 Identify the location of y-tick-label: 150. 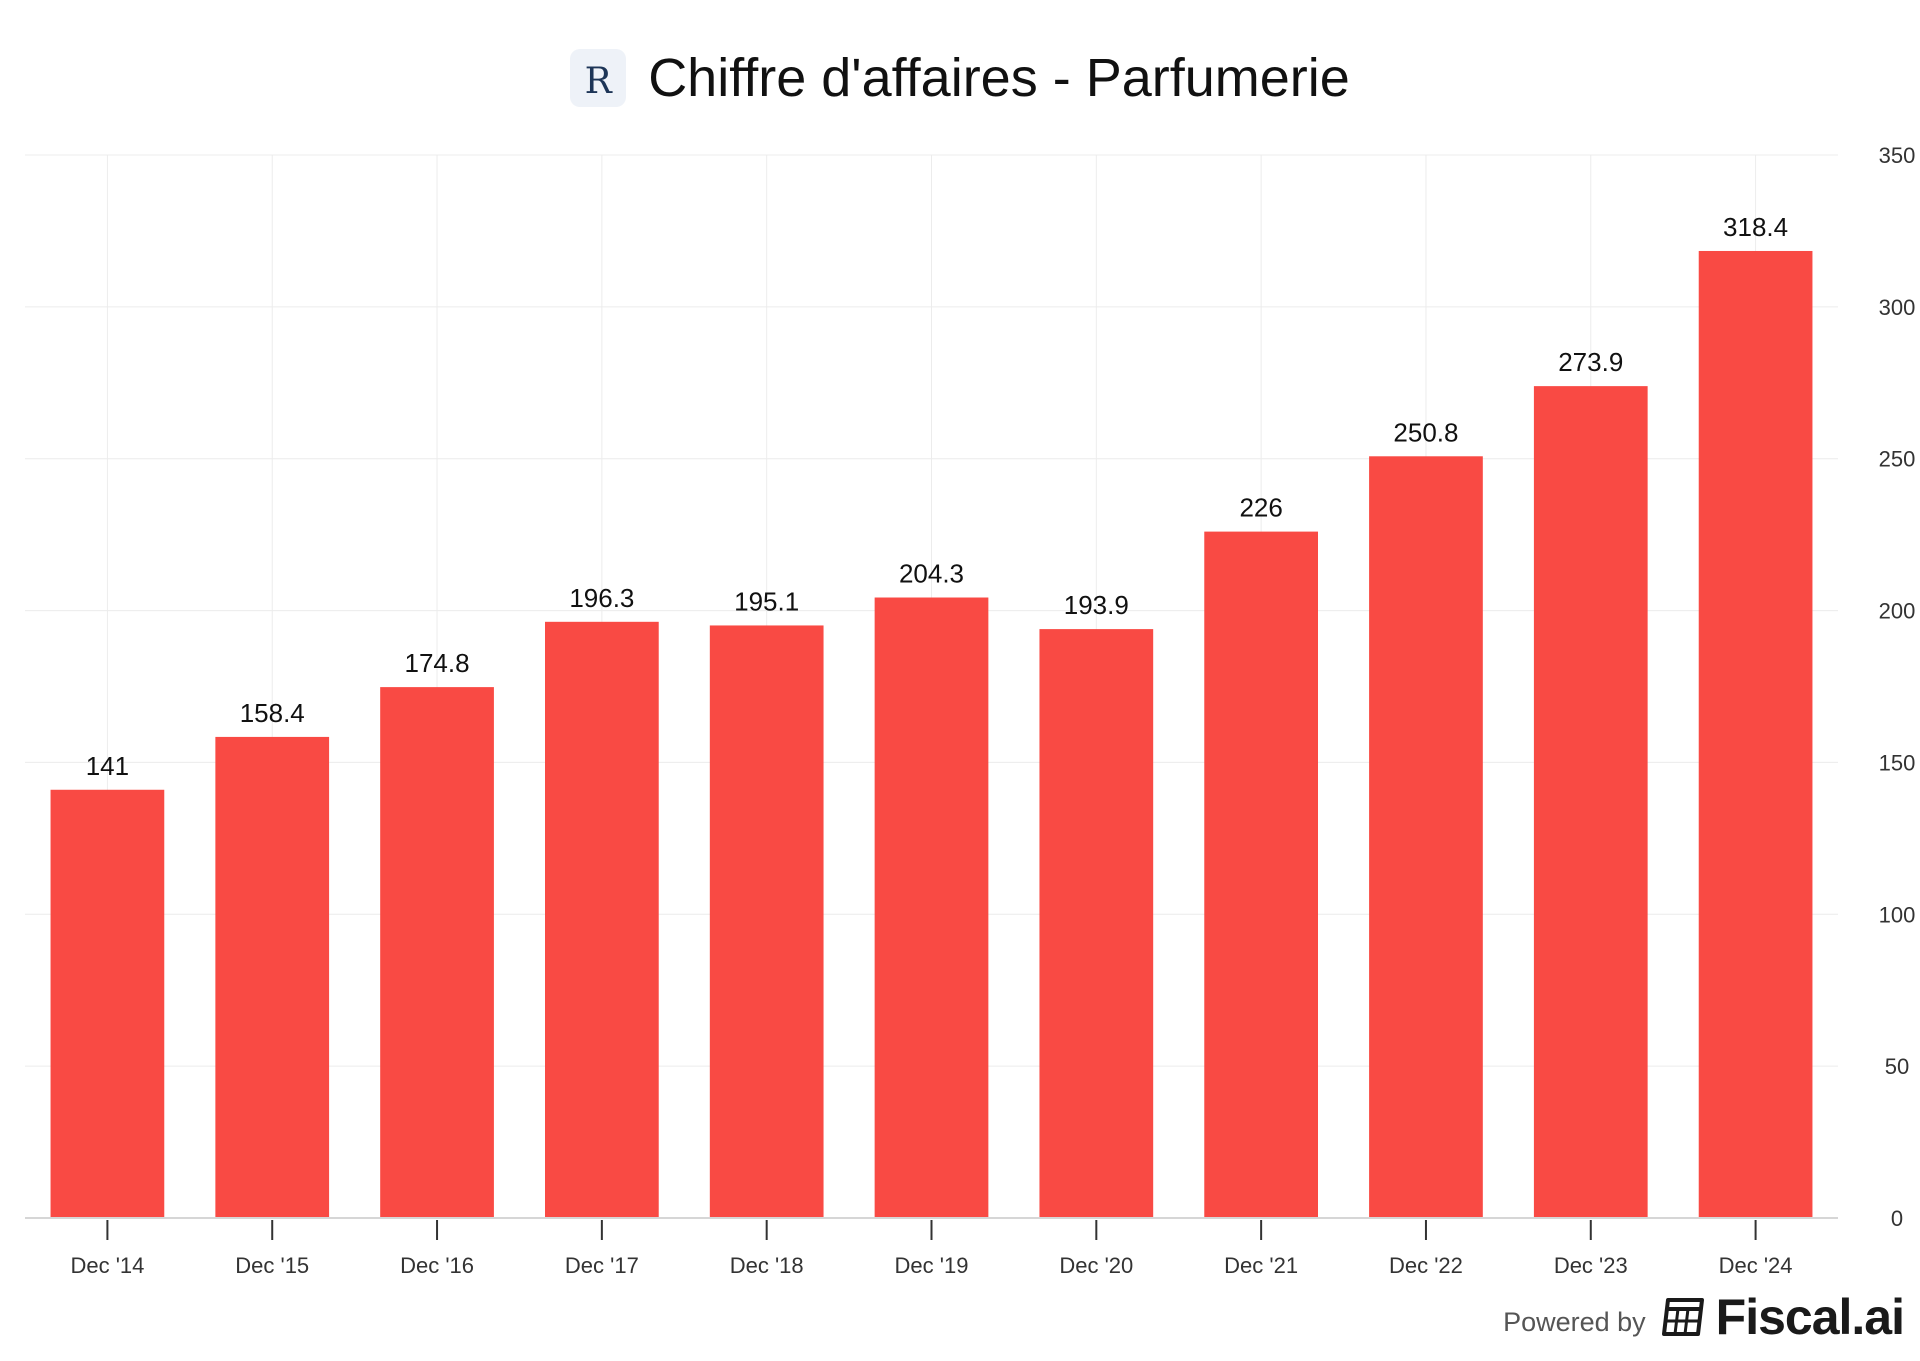
(1897, 762).